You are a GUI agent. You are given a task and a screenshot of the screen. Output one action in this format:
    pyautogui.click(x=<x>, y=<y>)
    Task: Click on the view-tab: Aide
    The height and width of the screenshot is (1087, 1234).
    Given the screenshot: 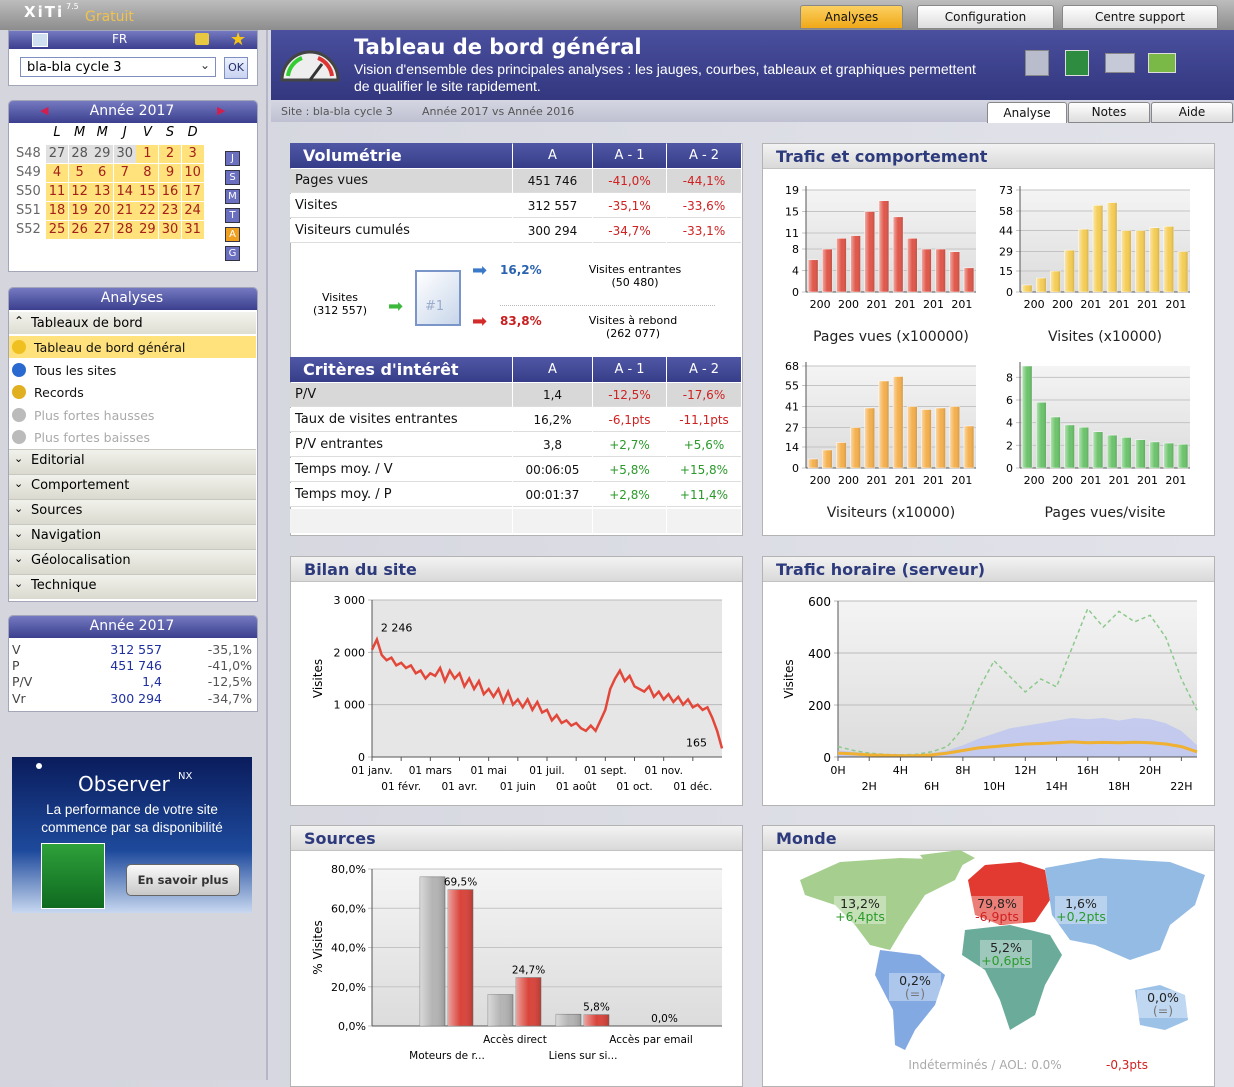 What is the action you would take?
    pyautogui.click(x=1192, y=112)
    